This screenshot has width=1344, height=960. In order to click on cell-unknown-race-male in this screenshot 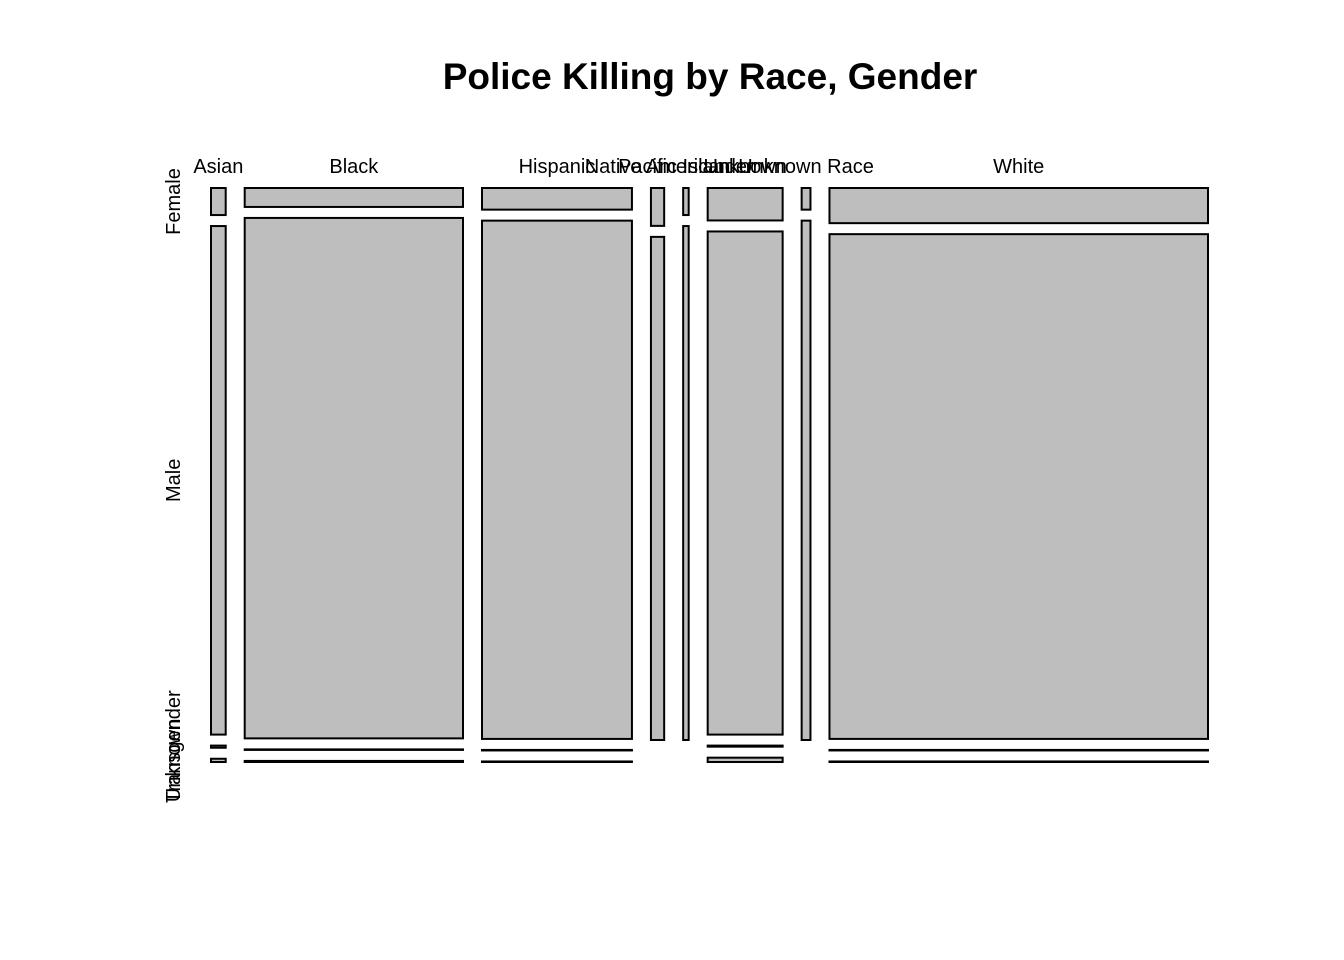, I will do `click(806, 480)`.